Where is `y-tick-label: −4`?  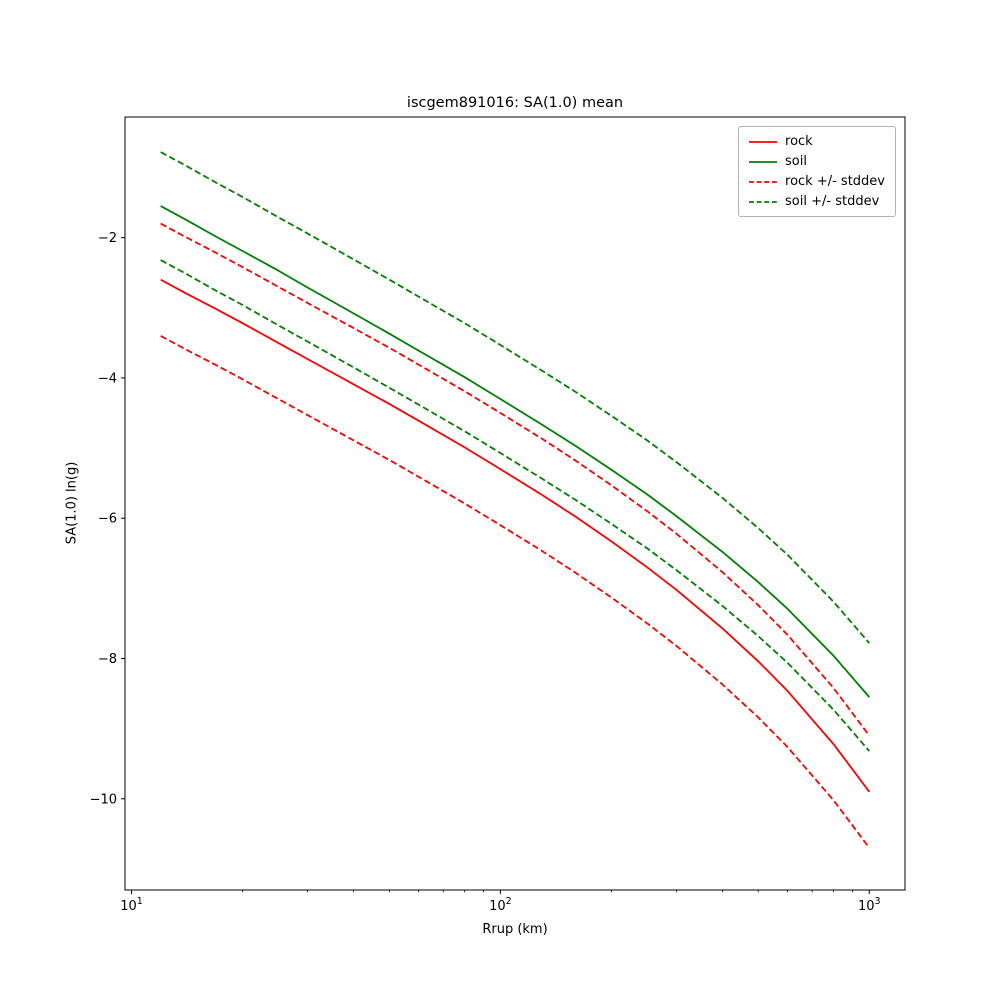
y-tick-label: −4 is located at coordinates (107, 378).